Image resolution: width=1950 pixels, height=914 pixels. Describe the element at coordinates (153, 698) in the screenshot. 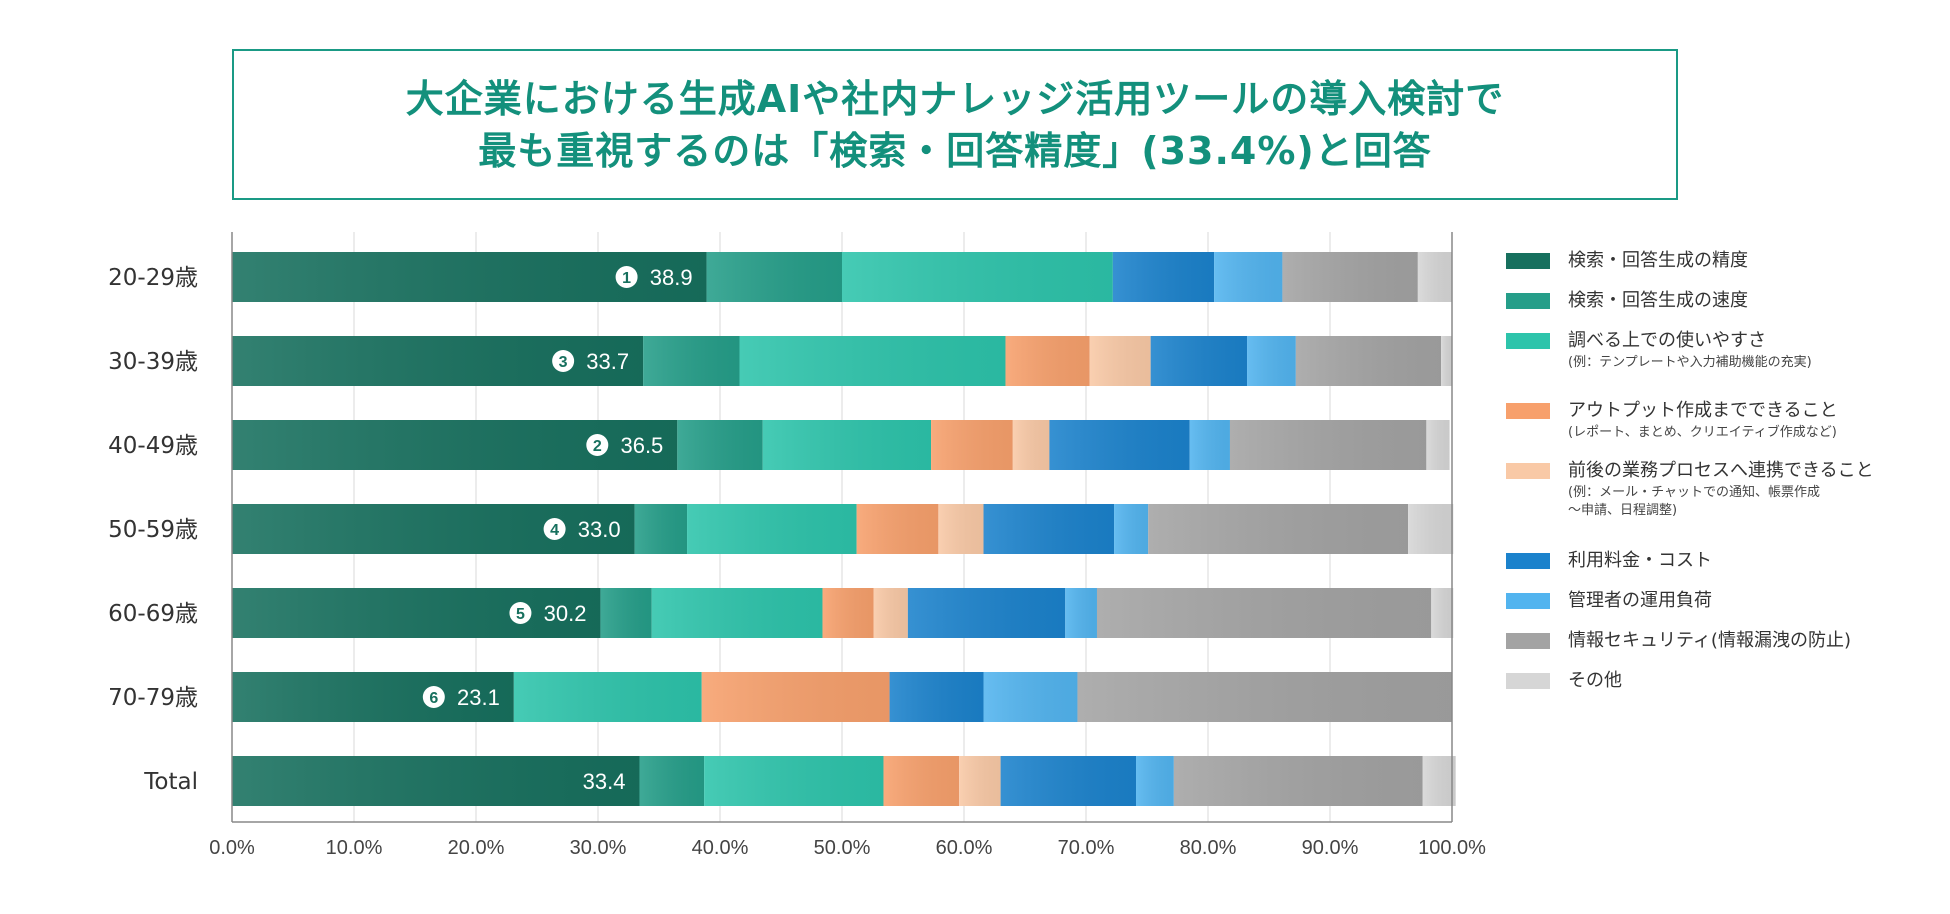

I see `category-label: 70-79歳` at that location.